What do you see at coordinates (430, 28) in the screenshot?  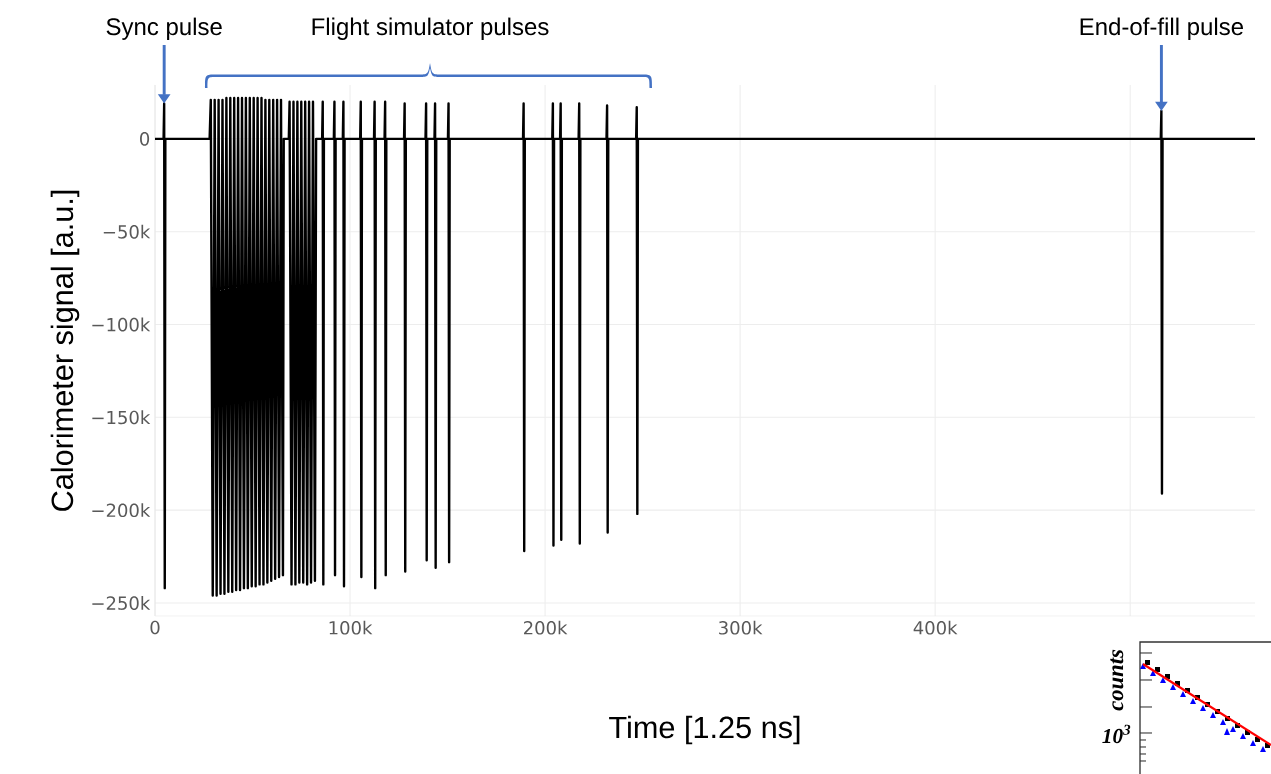 I see `text: Flight simulator pulses` at bounding box center [430, 28].